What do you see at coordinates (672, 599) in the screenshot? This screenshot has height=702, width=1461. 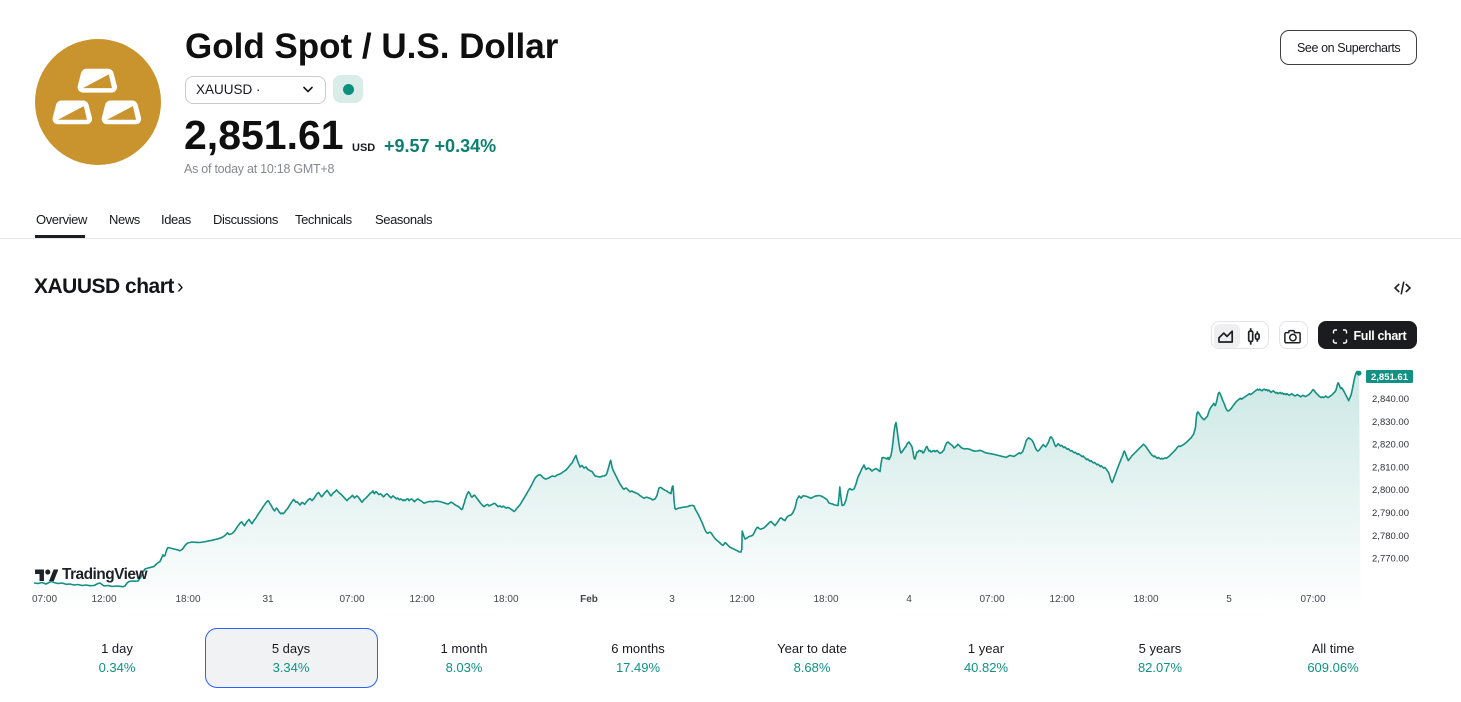 I see `svg-text: 3` at bounding box center [672, 599].